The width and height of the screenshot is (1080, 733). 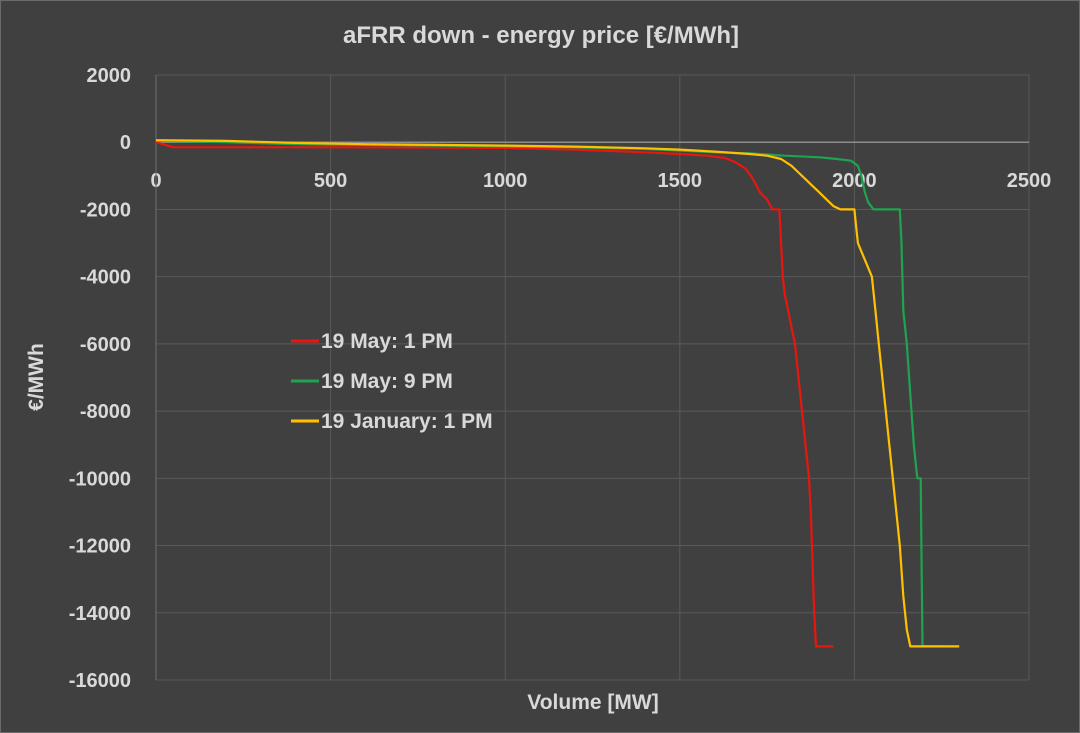 I want to click on y-tick-label: -8000, so click(x=105, y=412).